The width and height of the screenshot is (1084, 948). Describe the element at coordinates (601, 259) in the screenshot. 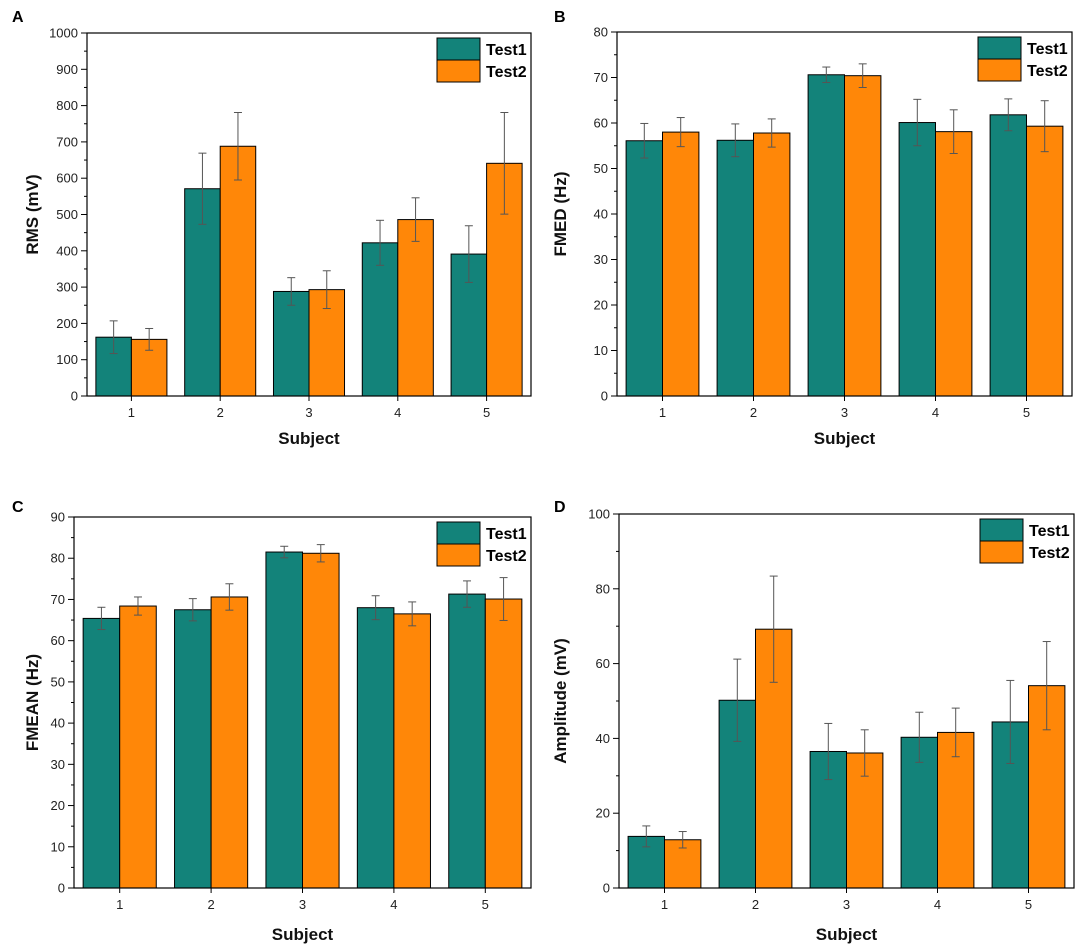

I see `y-tick-label: 30` at that location.